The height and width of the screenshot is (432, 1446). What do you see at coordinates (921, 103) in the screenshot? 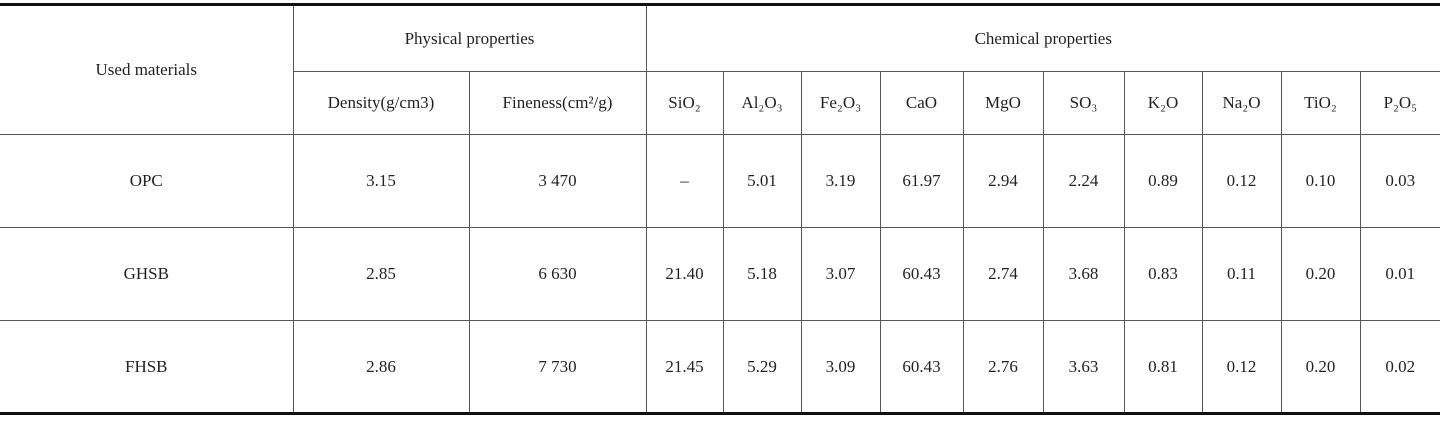
I see `column-header: CaO` at bounding box center [921, 103].